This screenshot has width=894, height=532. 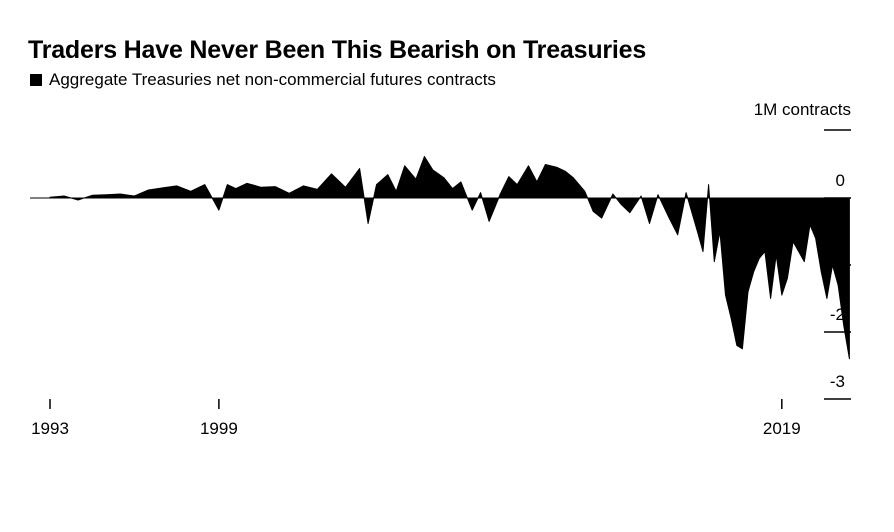 What do you see at coordinates (837, 314) in the screenshot?
I see `y-tick-label: -2` at bounding box center [837, 314].